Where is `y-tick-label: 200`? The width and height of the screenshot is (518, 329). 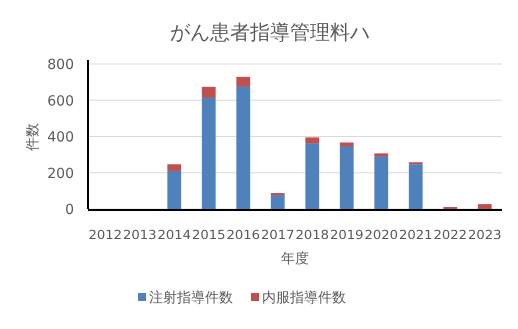 y-tick-label: 200 is located at coordinates (60, 174).